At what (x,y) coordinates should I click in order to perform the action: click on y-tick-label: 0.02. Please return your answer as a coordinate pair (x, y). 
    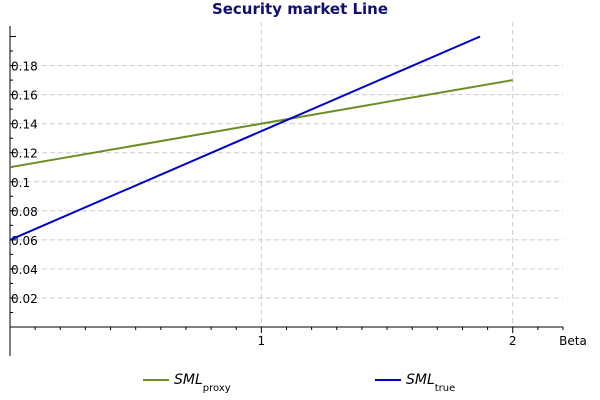
    Looking at the image, I should click on (24, 299).